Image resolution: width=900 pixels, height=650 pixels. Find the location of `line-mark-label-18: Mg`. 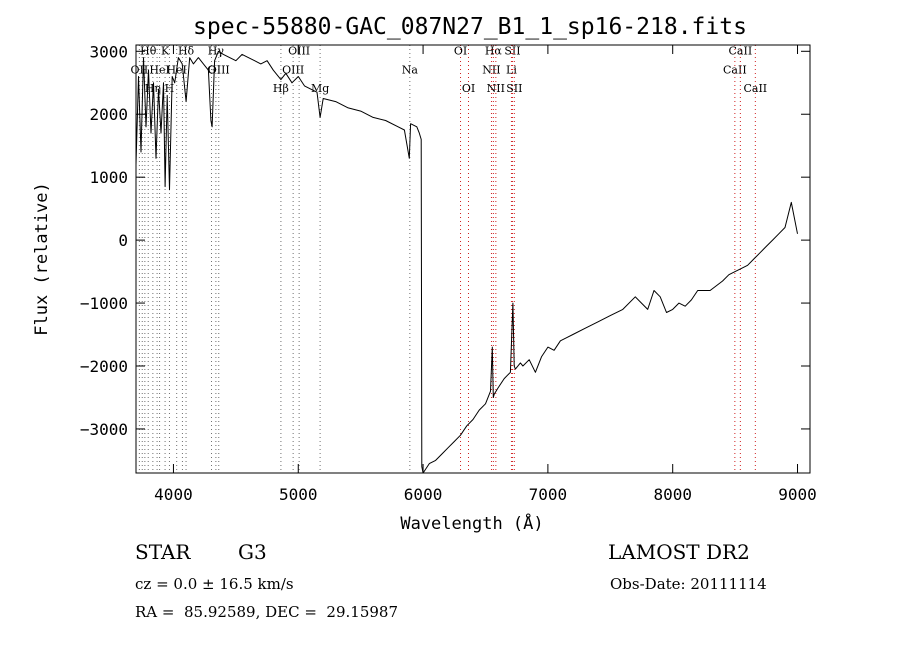

line-mark-label-18: Mg is located at coordinates (320, 88).